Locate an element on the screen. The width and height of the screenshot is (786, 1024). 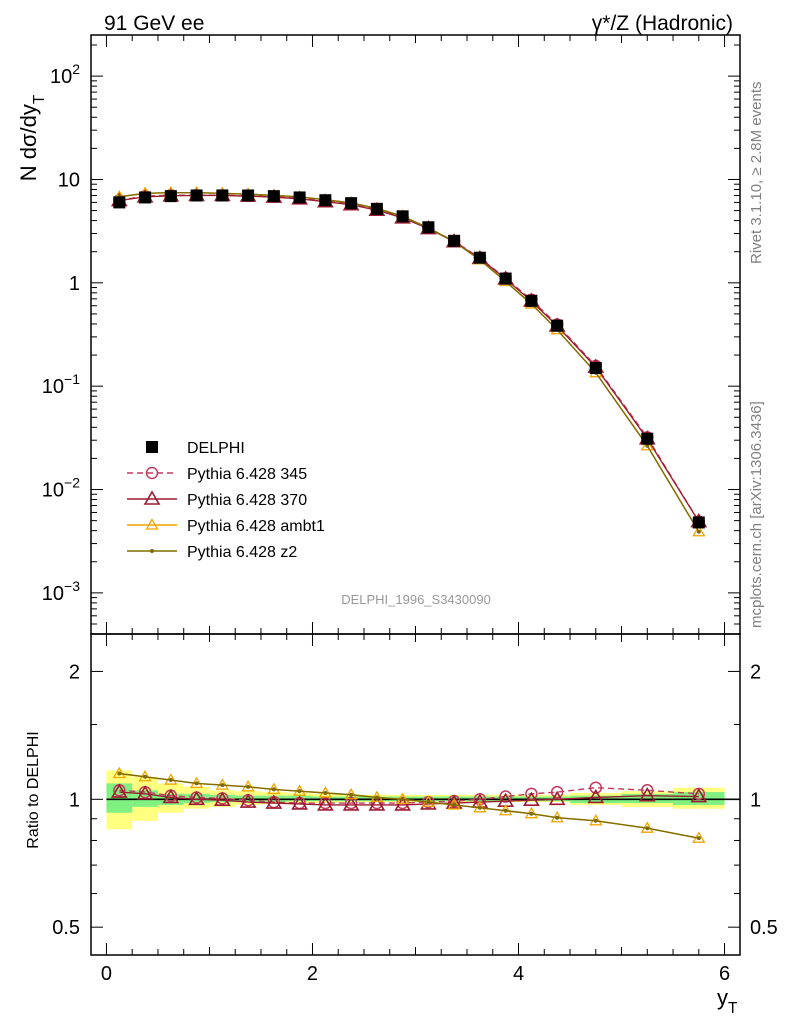
y-tick-label-ratio-right: 1 is located at coordinates (755, 800).